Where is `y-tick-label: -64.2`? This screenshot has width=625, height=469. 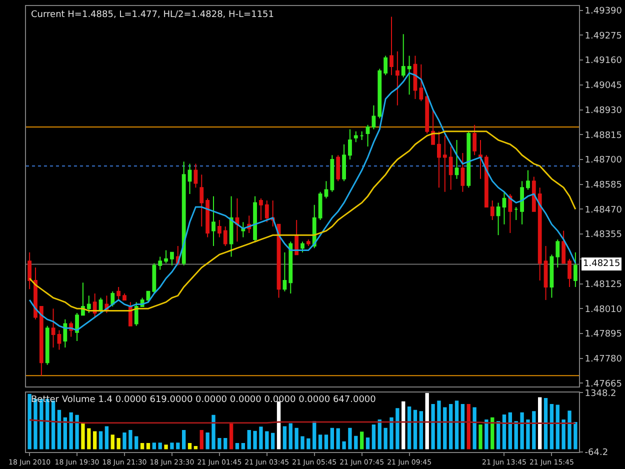 y-tick-label: -64.2 is located at coordinates (596, 453).